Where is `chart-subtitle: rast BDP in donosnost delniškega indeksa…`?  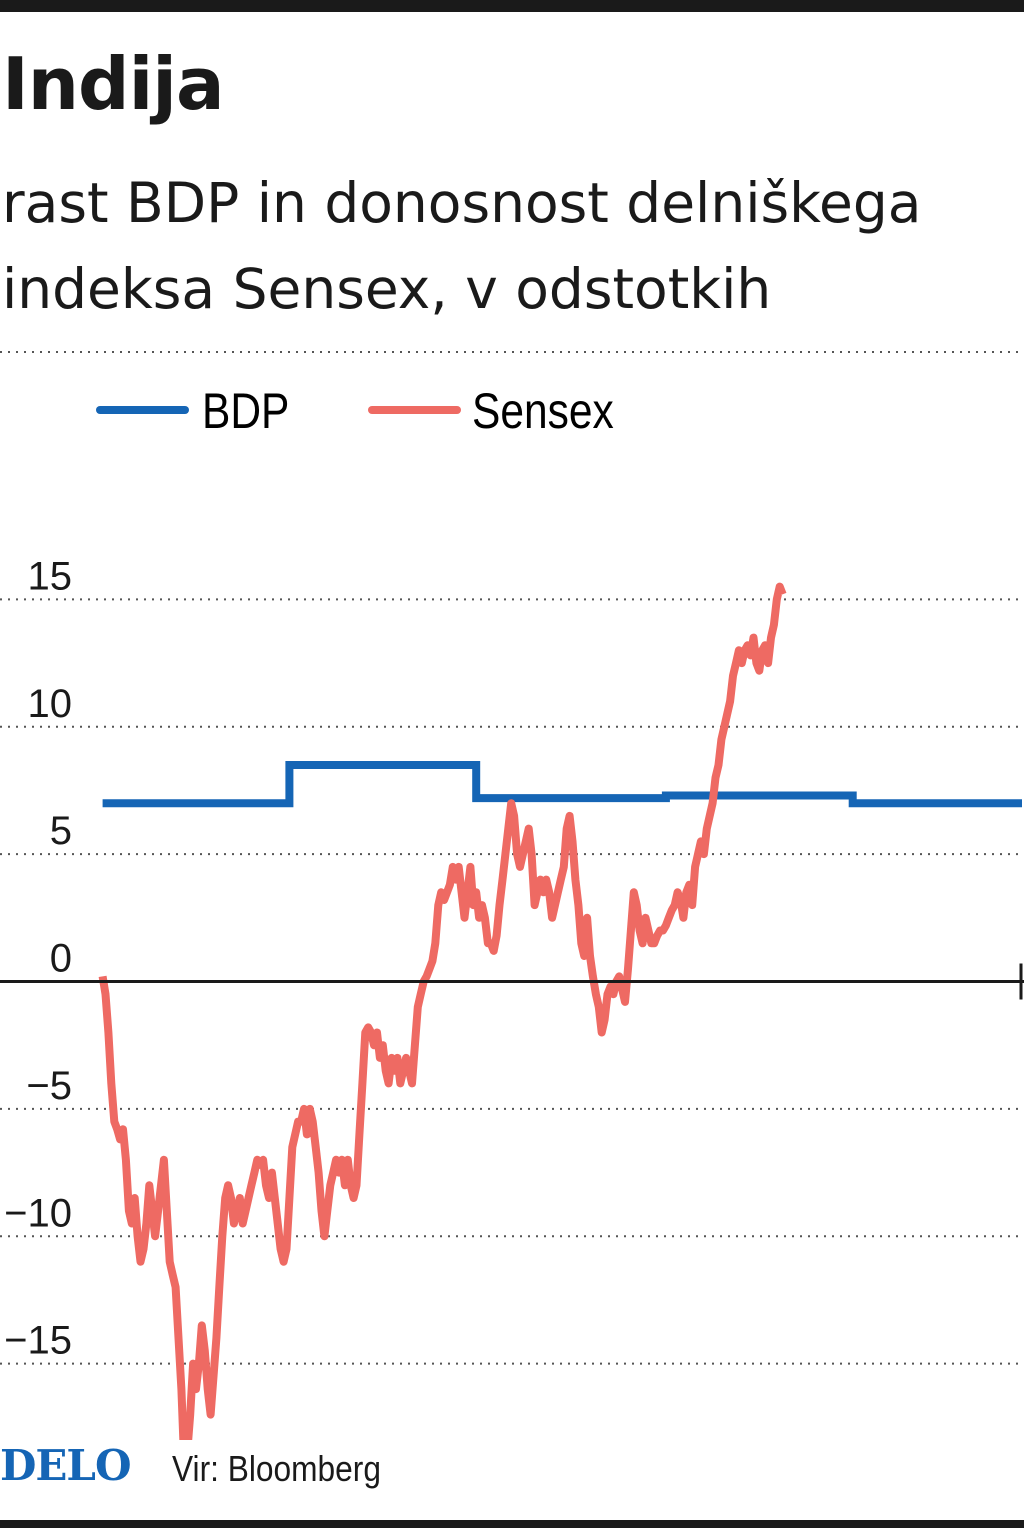
chart-subtitle: rast BDP in donosnost delniškega indeksa… is located at coordinates (462, 246).